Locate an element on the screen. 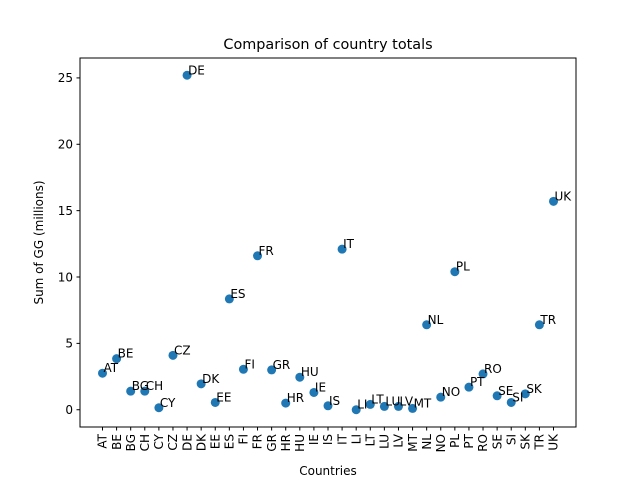  x-tick-label: EE is located at coordinates (215, 441).